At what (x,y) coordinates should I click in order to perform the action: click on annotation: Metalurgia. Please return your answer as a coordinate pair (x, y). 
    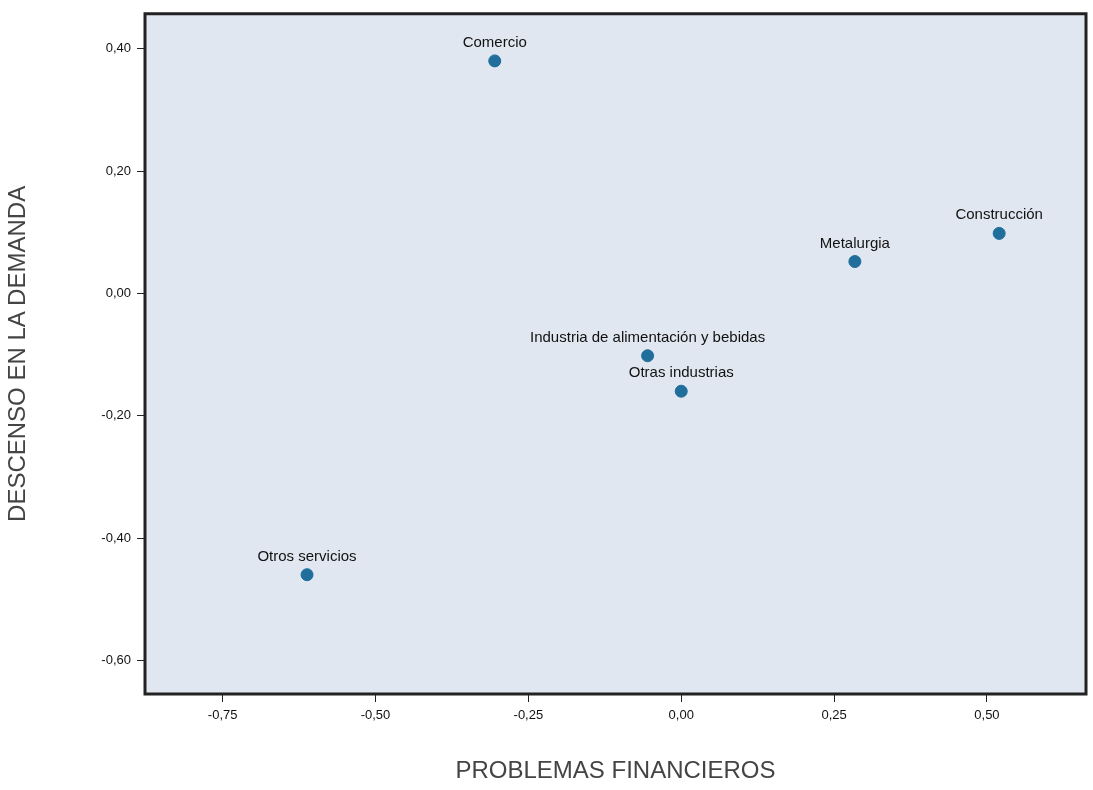
    Looking at the image, I should click on (855, 242).